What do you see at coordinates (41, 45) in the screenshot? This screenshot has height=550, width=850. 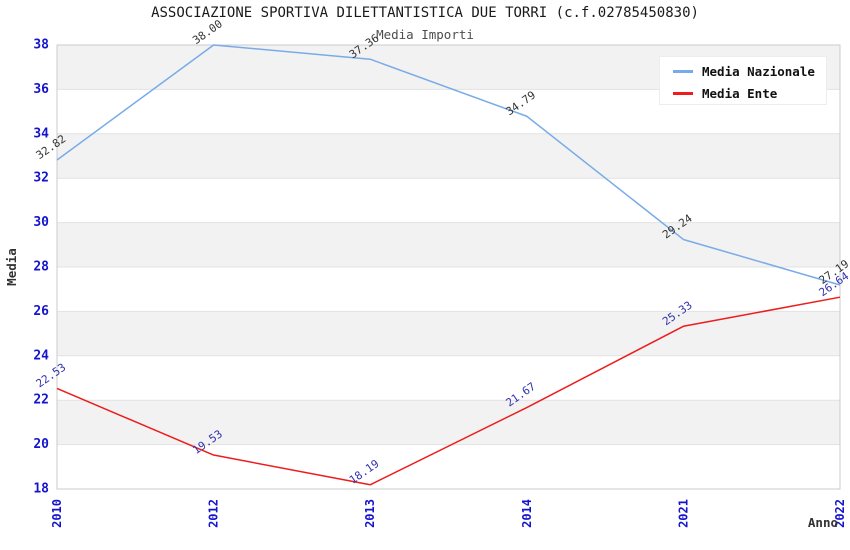 I see `y-tick-label: 38` at bounding box center [41, 45].